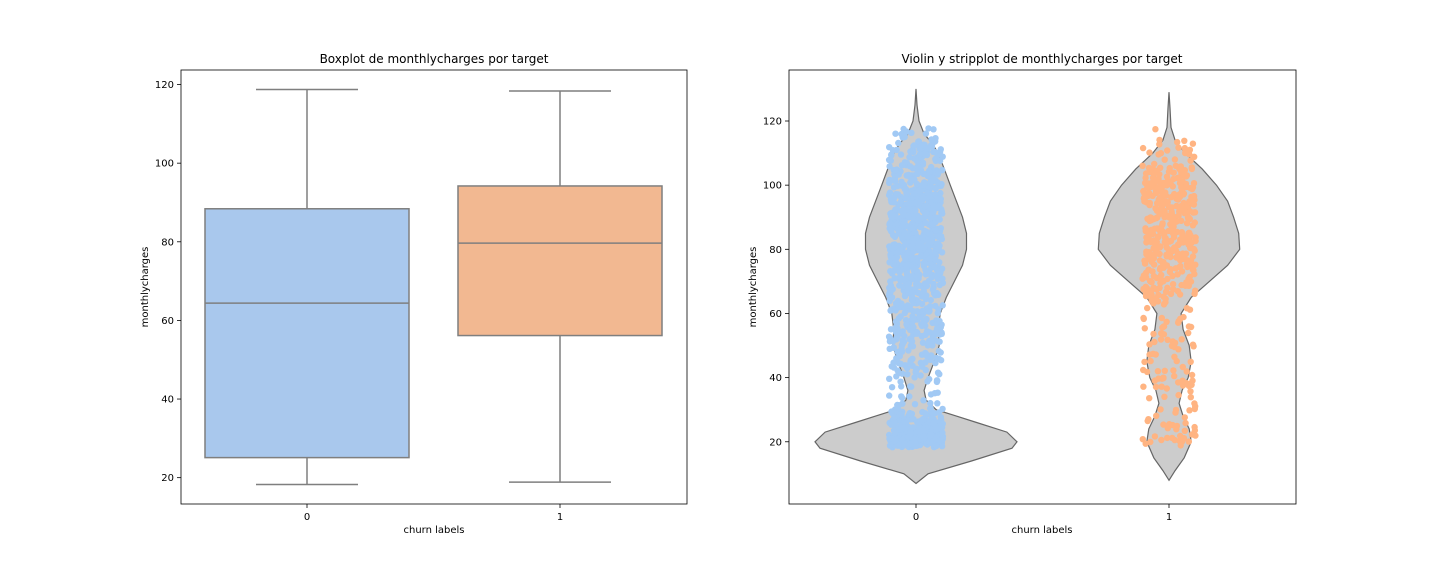  I want to click on y-tick-label: 120, so click(164, 85).